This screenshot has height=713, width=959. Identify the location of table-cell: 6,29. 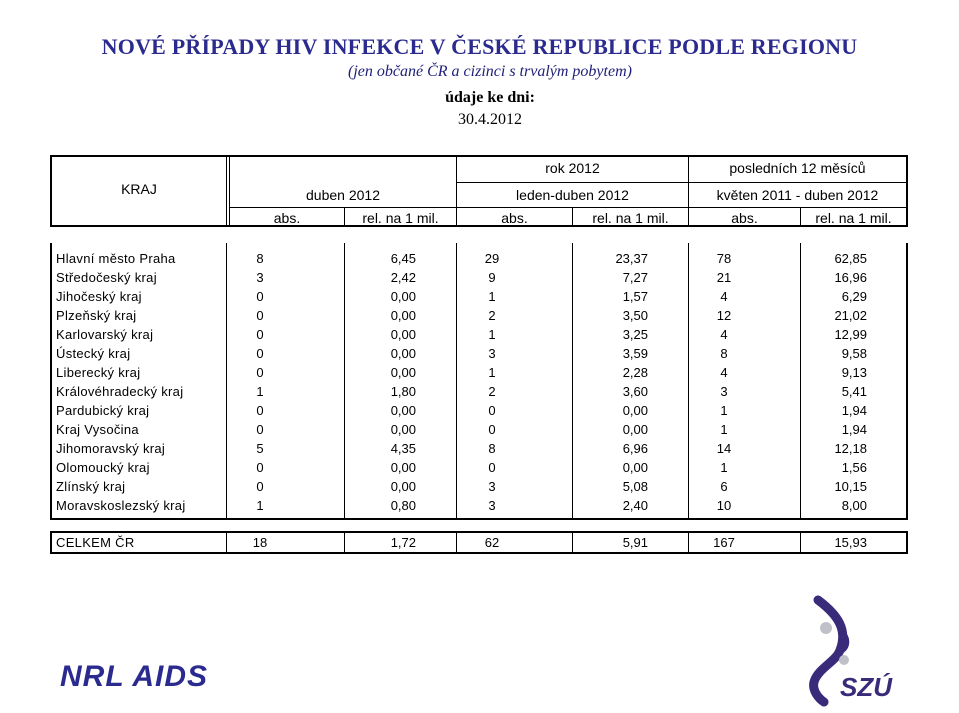
(854, 296).